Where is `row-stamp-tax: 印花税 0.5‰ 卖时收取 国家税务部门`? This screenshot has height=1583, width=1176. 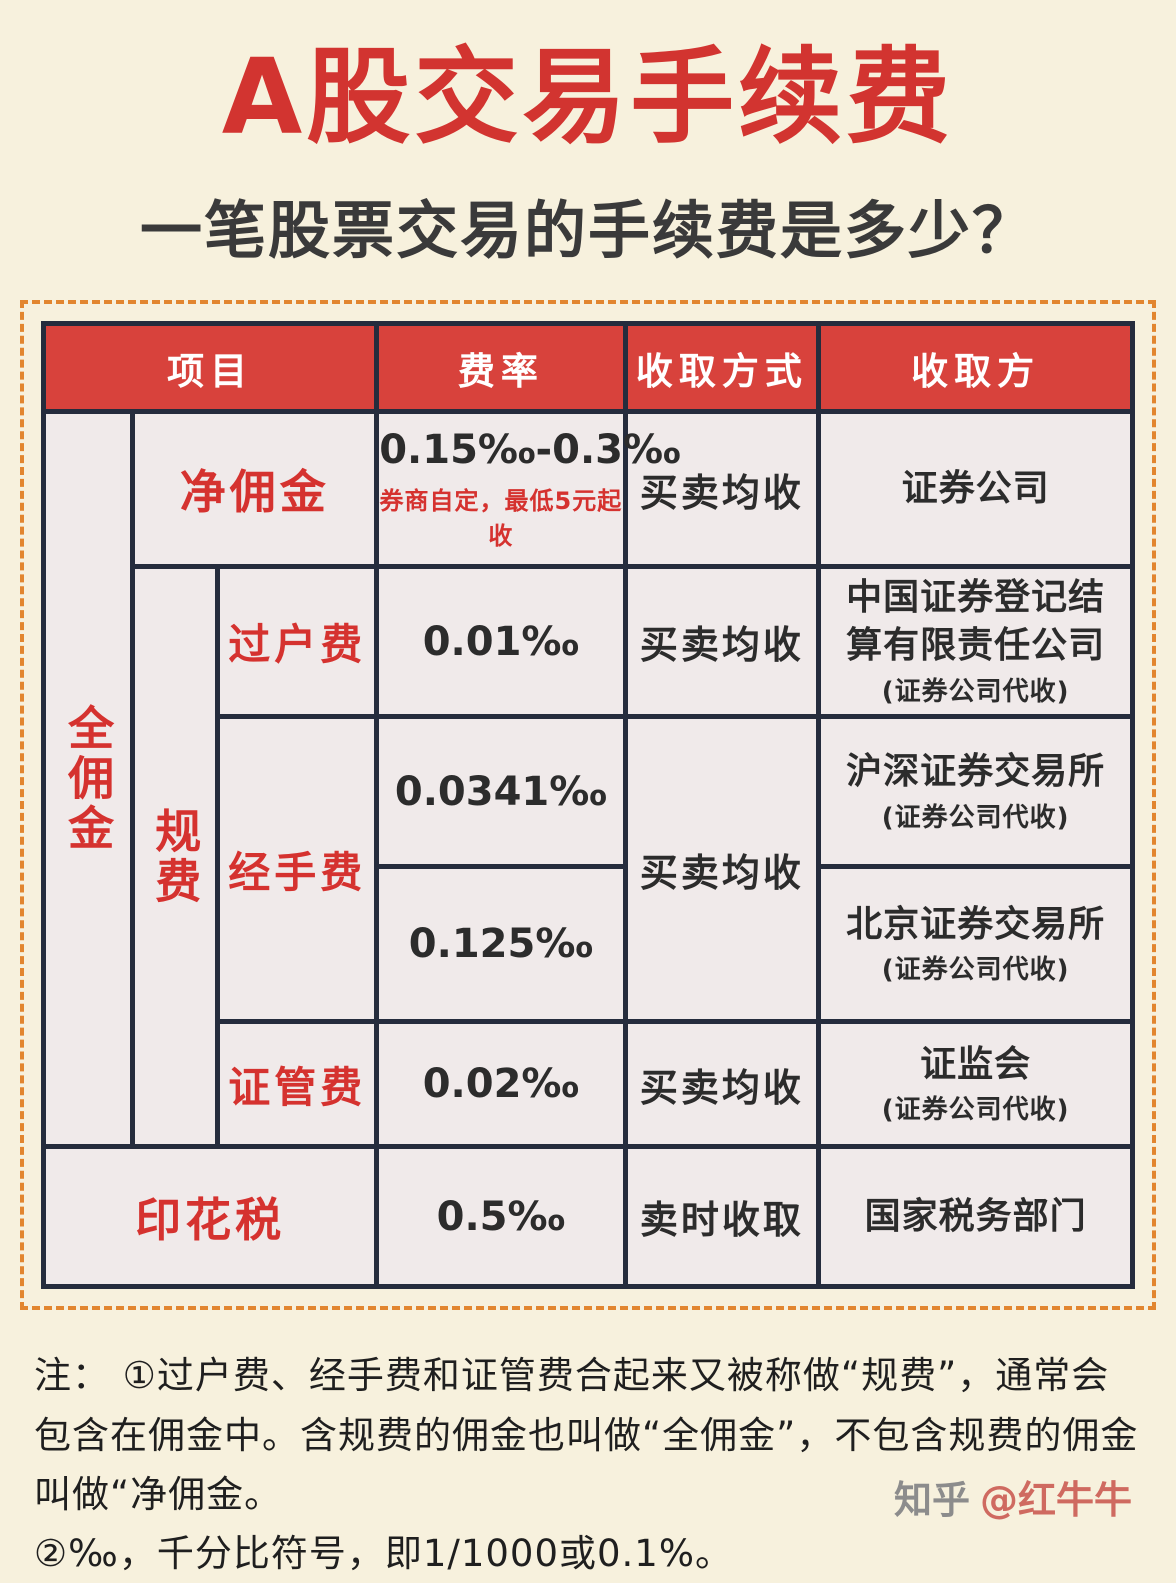 row-stamp-tax: 印花税 0.5‰ 卖时收取 国家税务部门 is located at coordinates (587, 1217).